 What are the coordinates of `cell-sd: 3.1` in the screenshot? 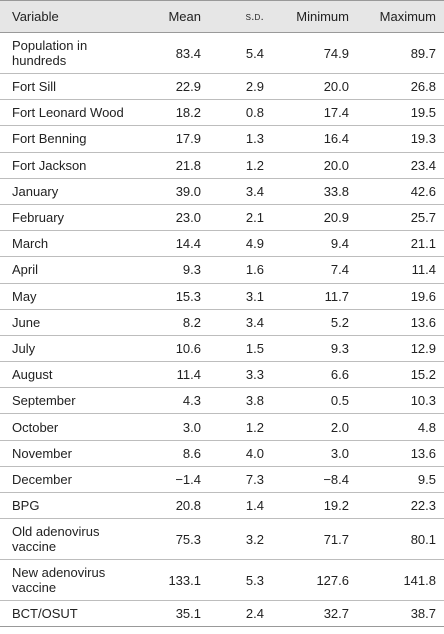 It's located at (254, 296).